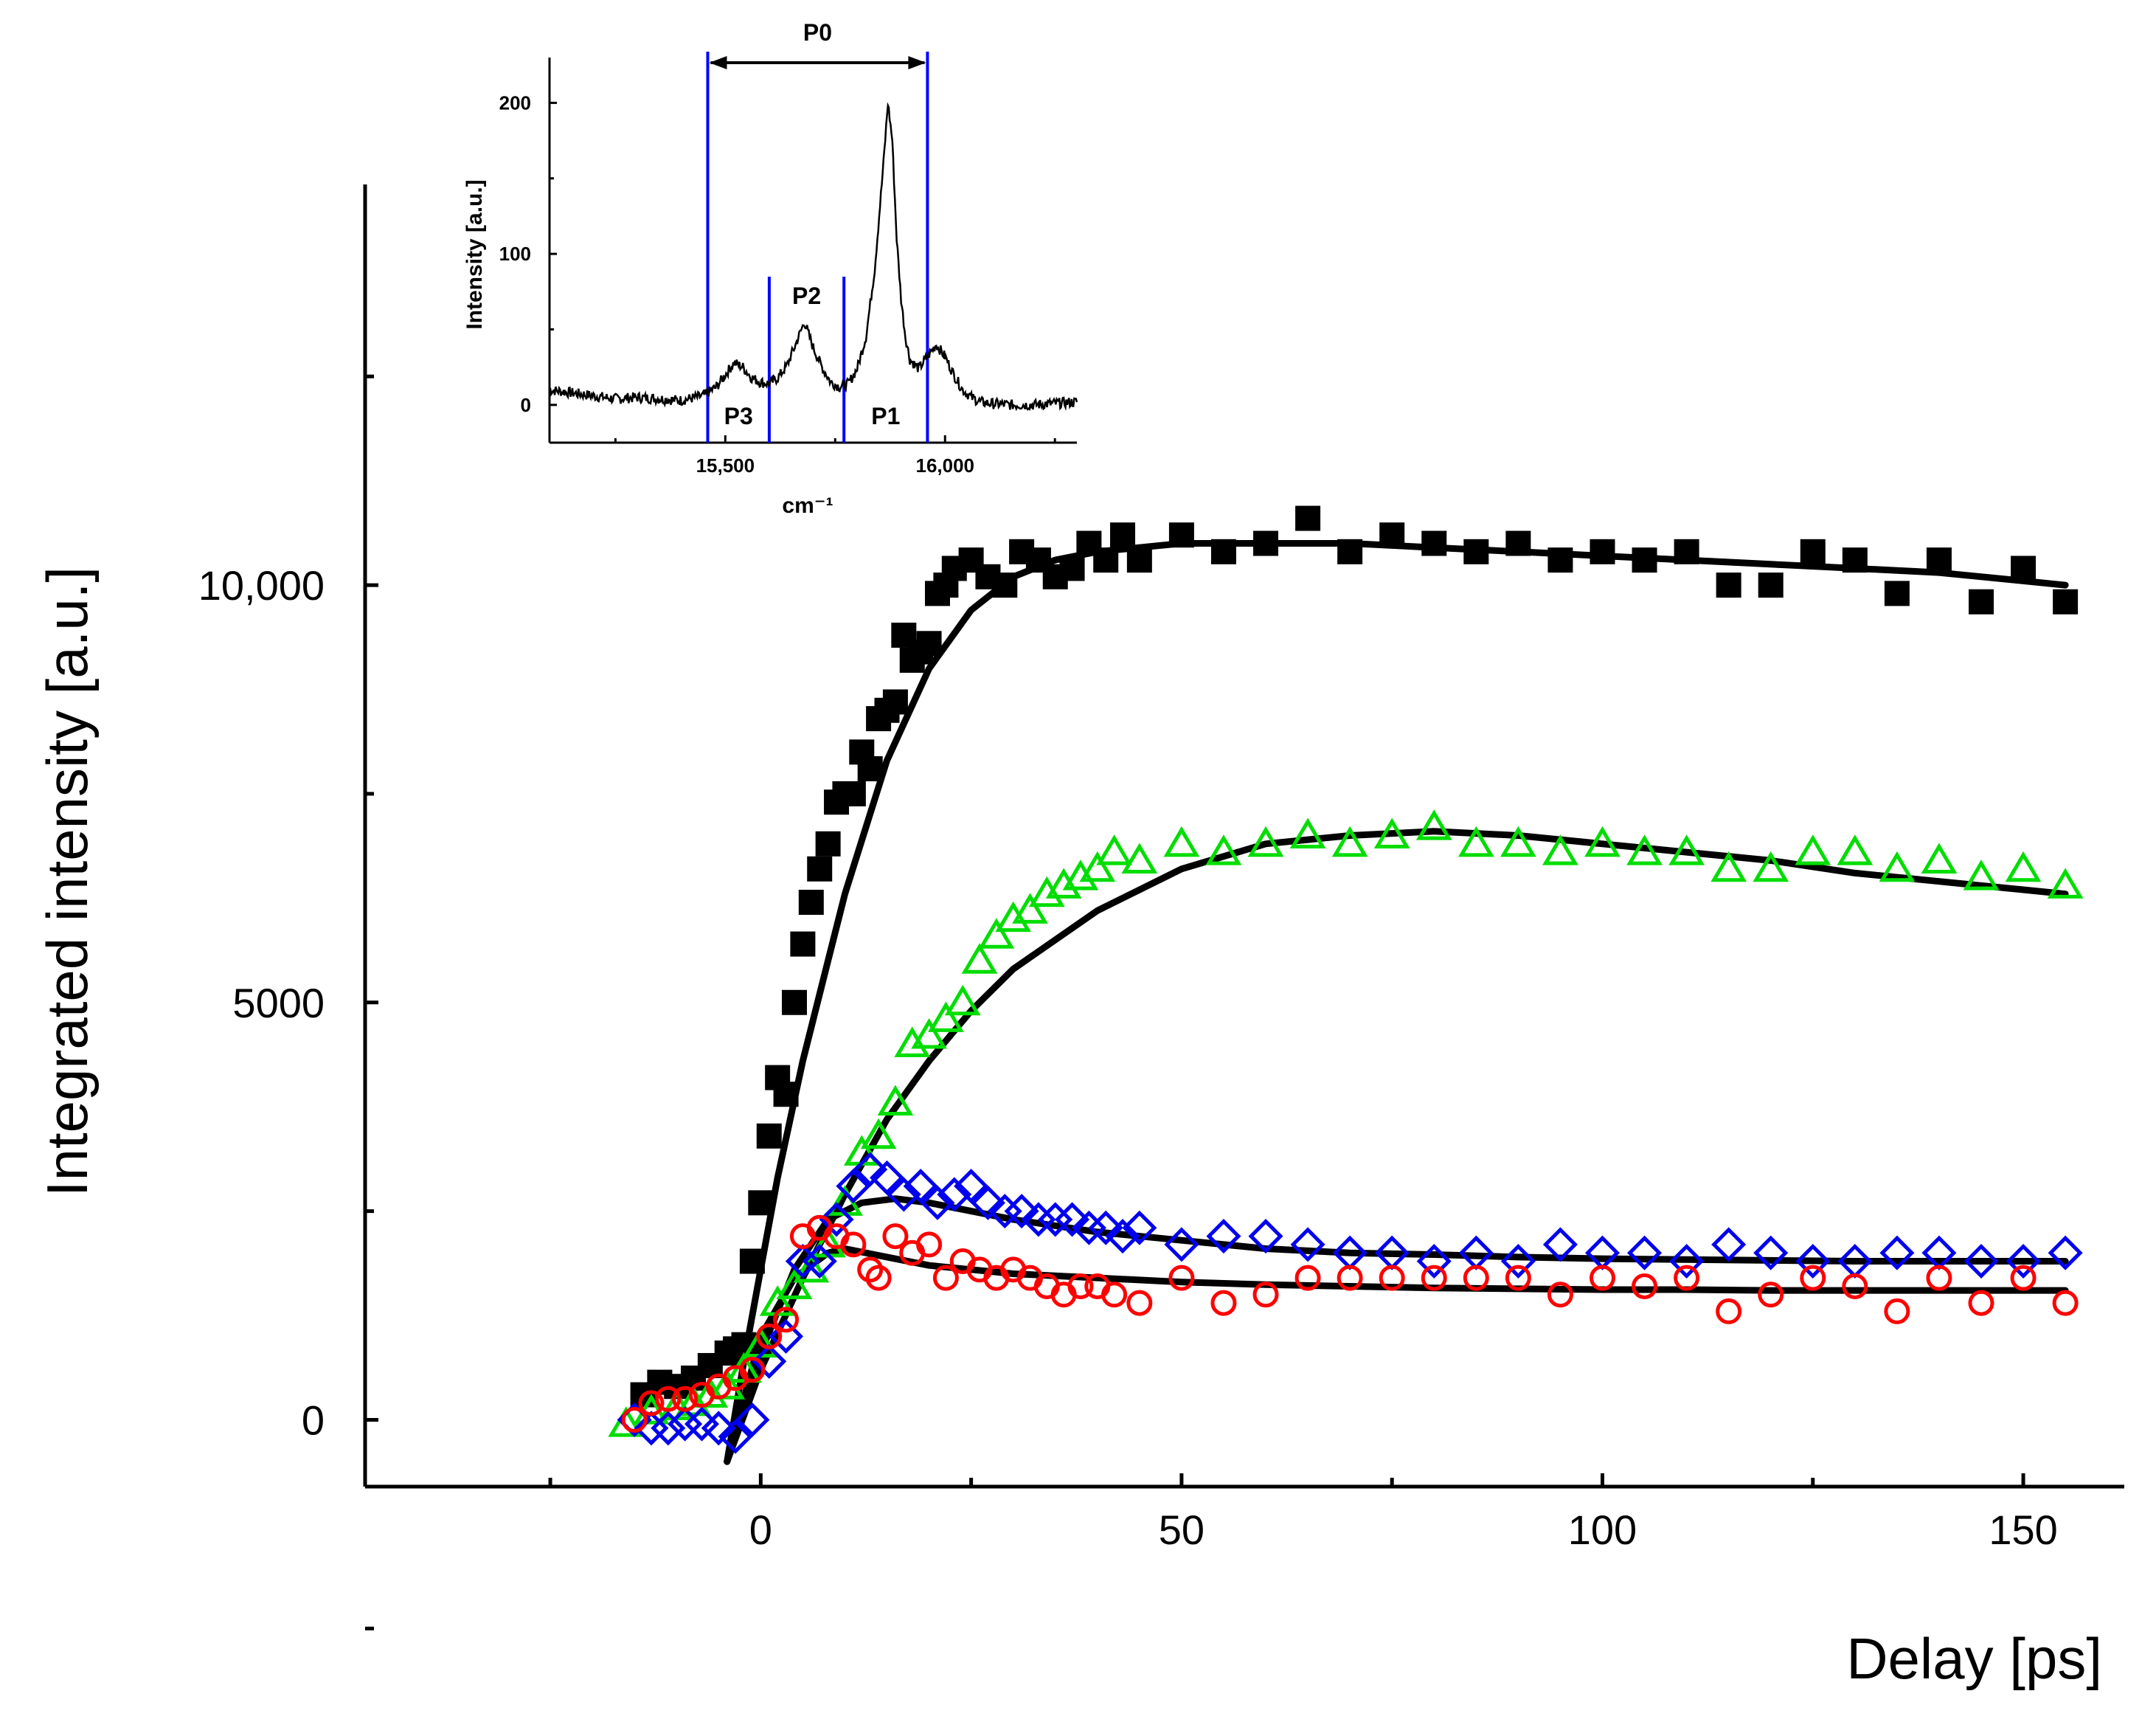 This screenshot has width=2156, height=1719. What do you see at coordinates (917, 62) in the screenshot?
I see `p0-arrowhead-right` at bounding box center [917, 62].